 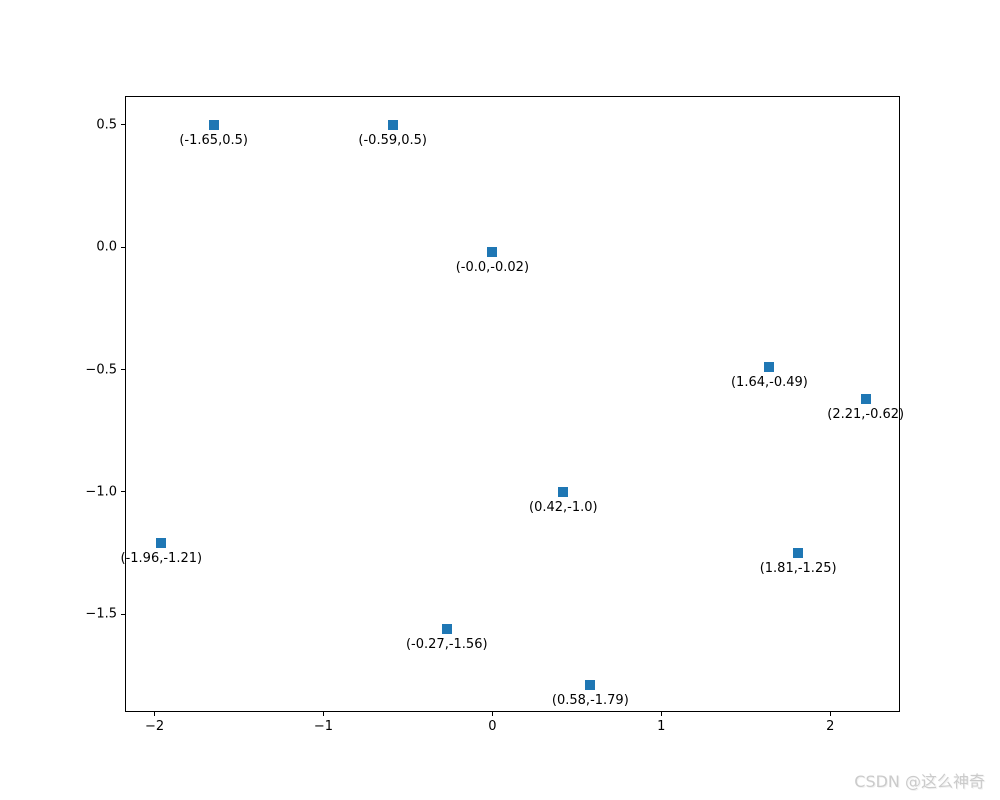 What do you see at coordinates (661, 726) in the screenshot?
I see `x-axis-tick-label: 1` at bounding box center [661, 726].